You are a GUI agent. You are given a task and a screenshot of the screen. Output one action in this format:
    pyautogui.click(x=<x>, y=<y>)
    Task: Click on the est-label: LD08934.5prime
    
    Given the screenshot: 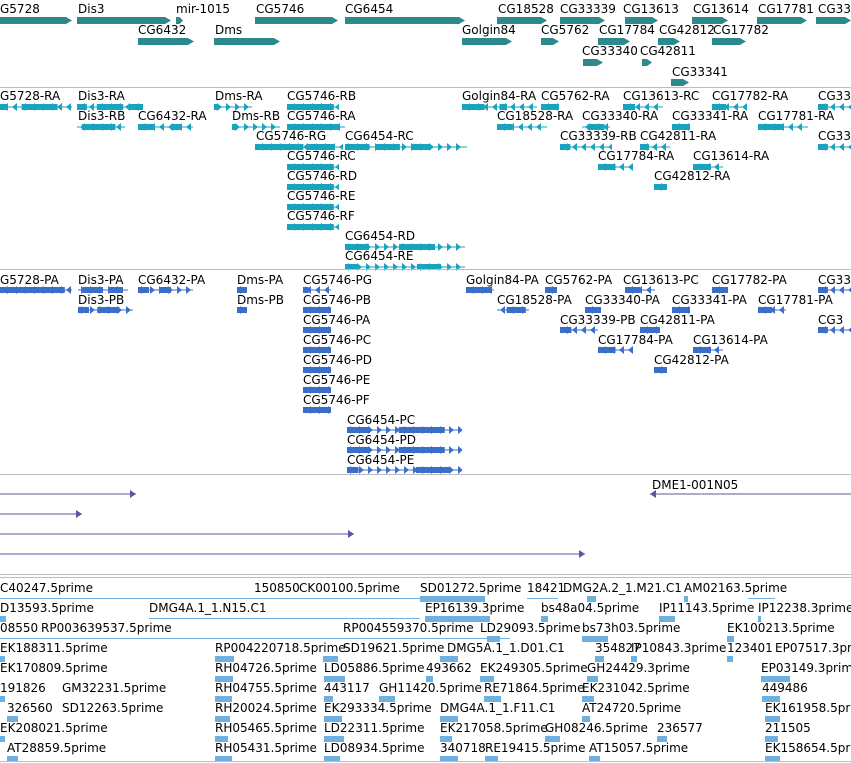 What is the action you would take?
    pyautogui.click(x=374, y=748)
    